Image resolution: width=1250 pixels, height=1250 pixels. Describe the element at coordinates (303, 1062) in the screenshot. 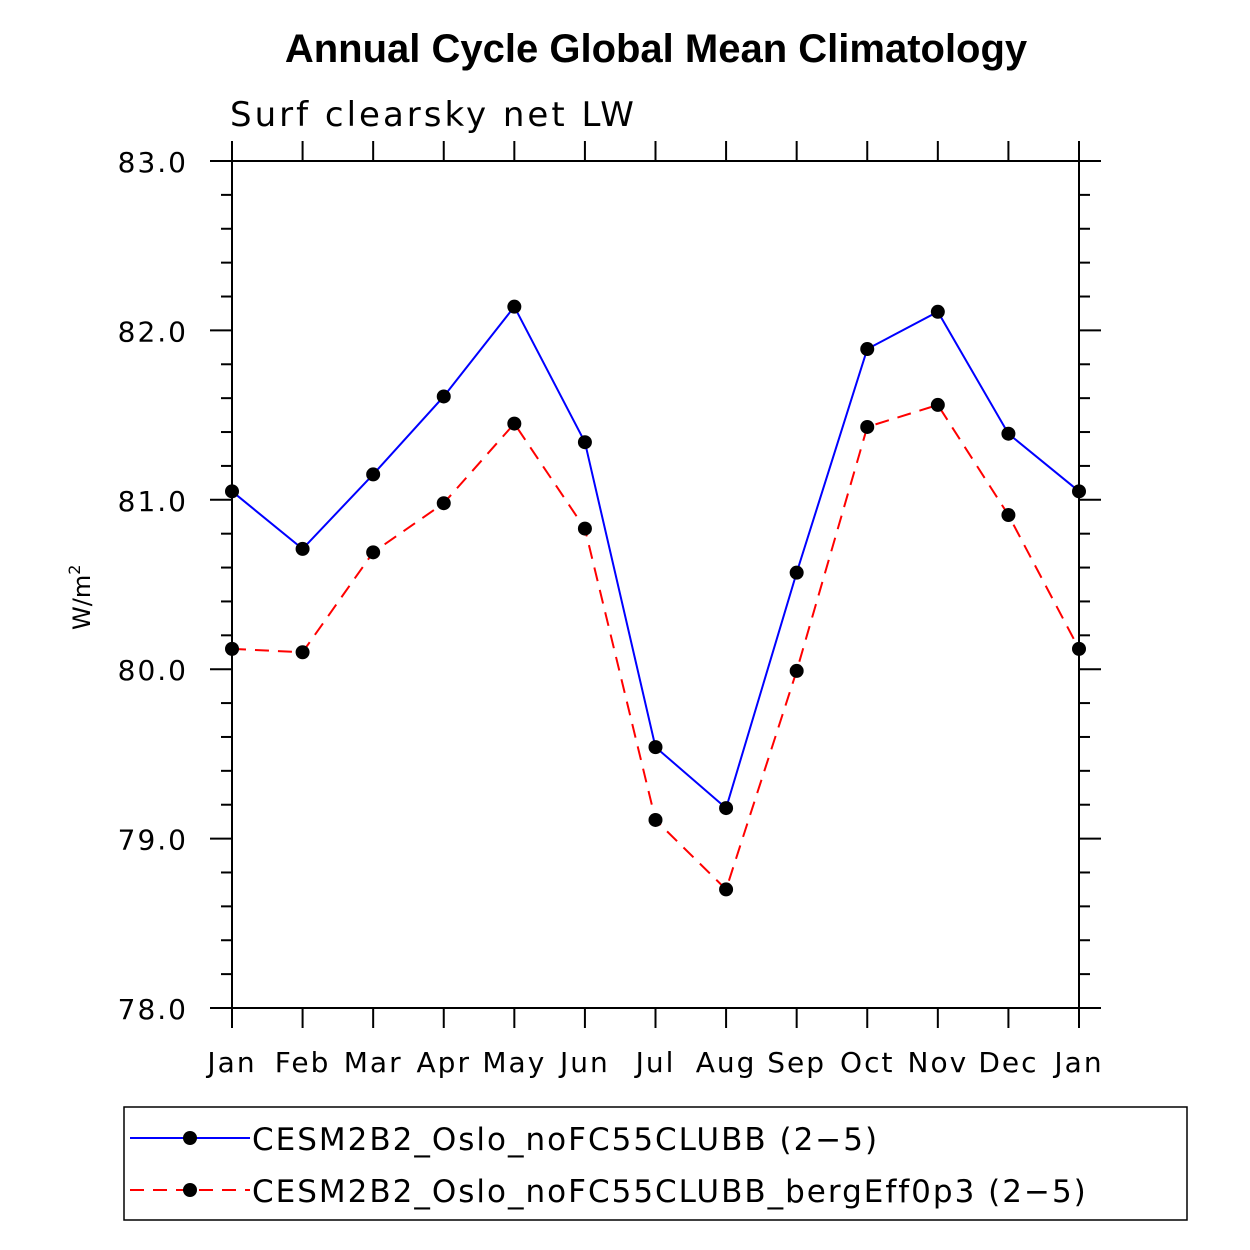

I see `x-tick-label: Feb` at that location.